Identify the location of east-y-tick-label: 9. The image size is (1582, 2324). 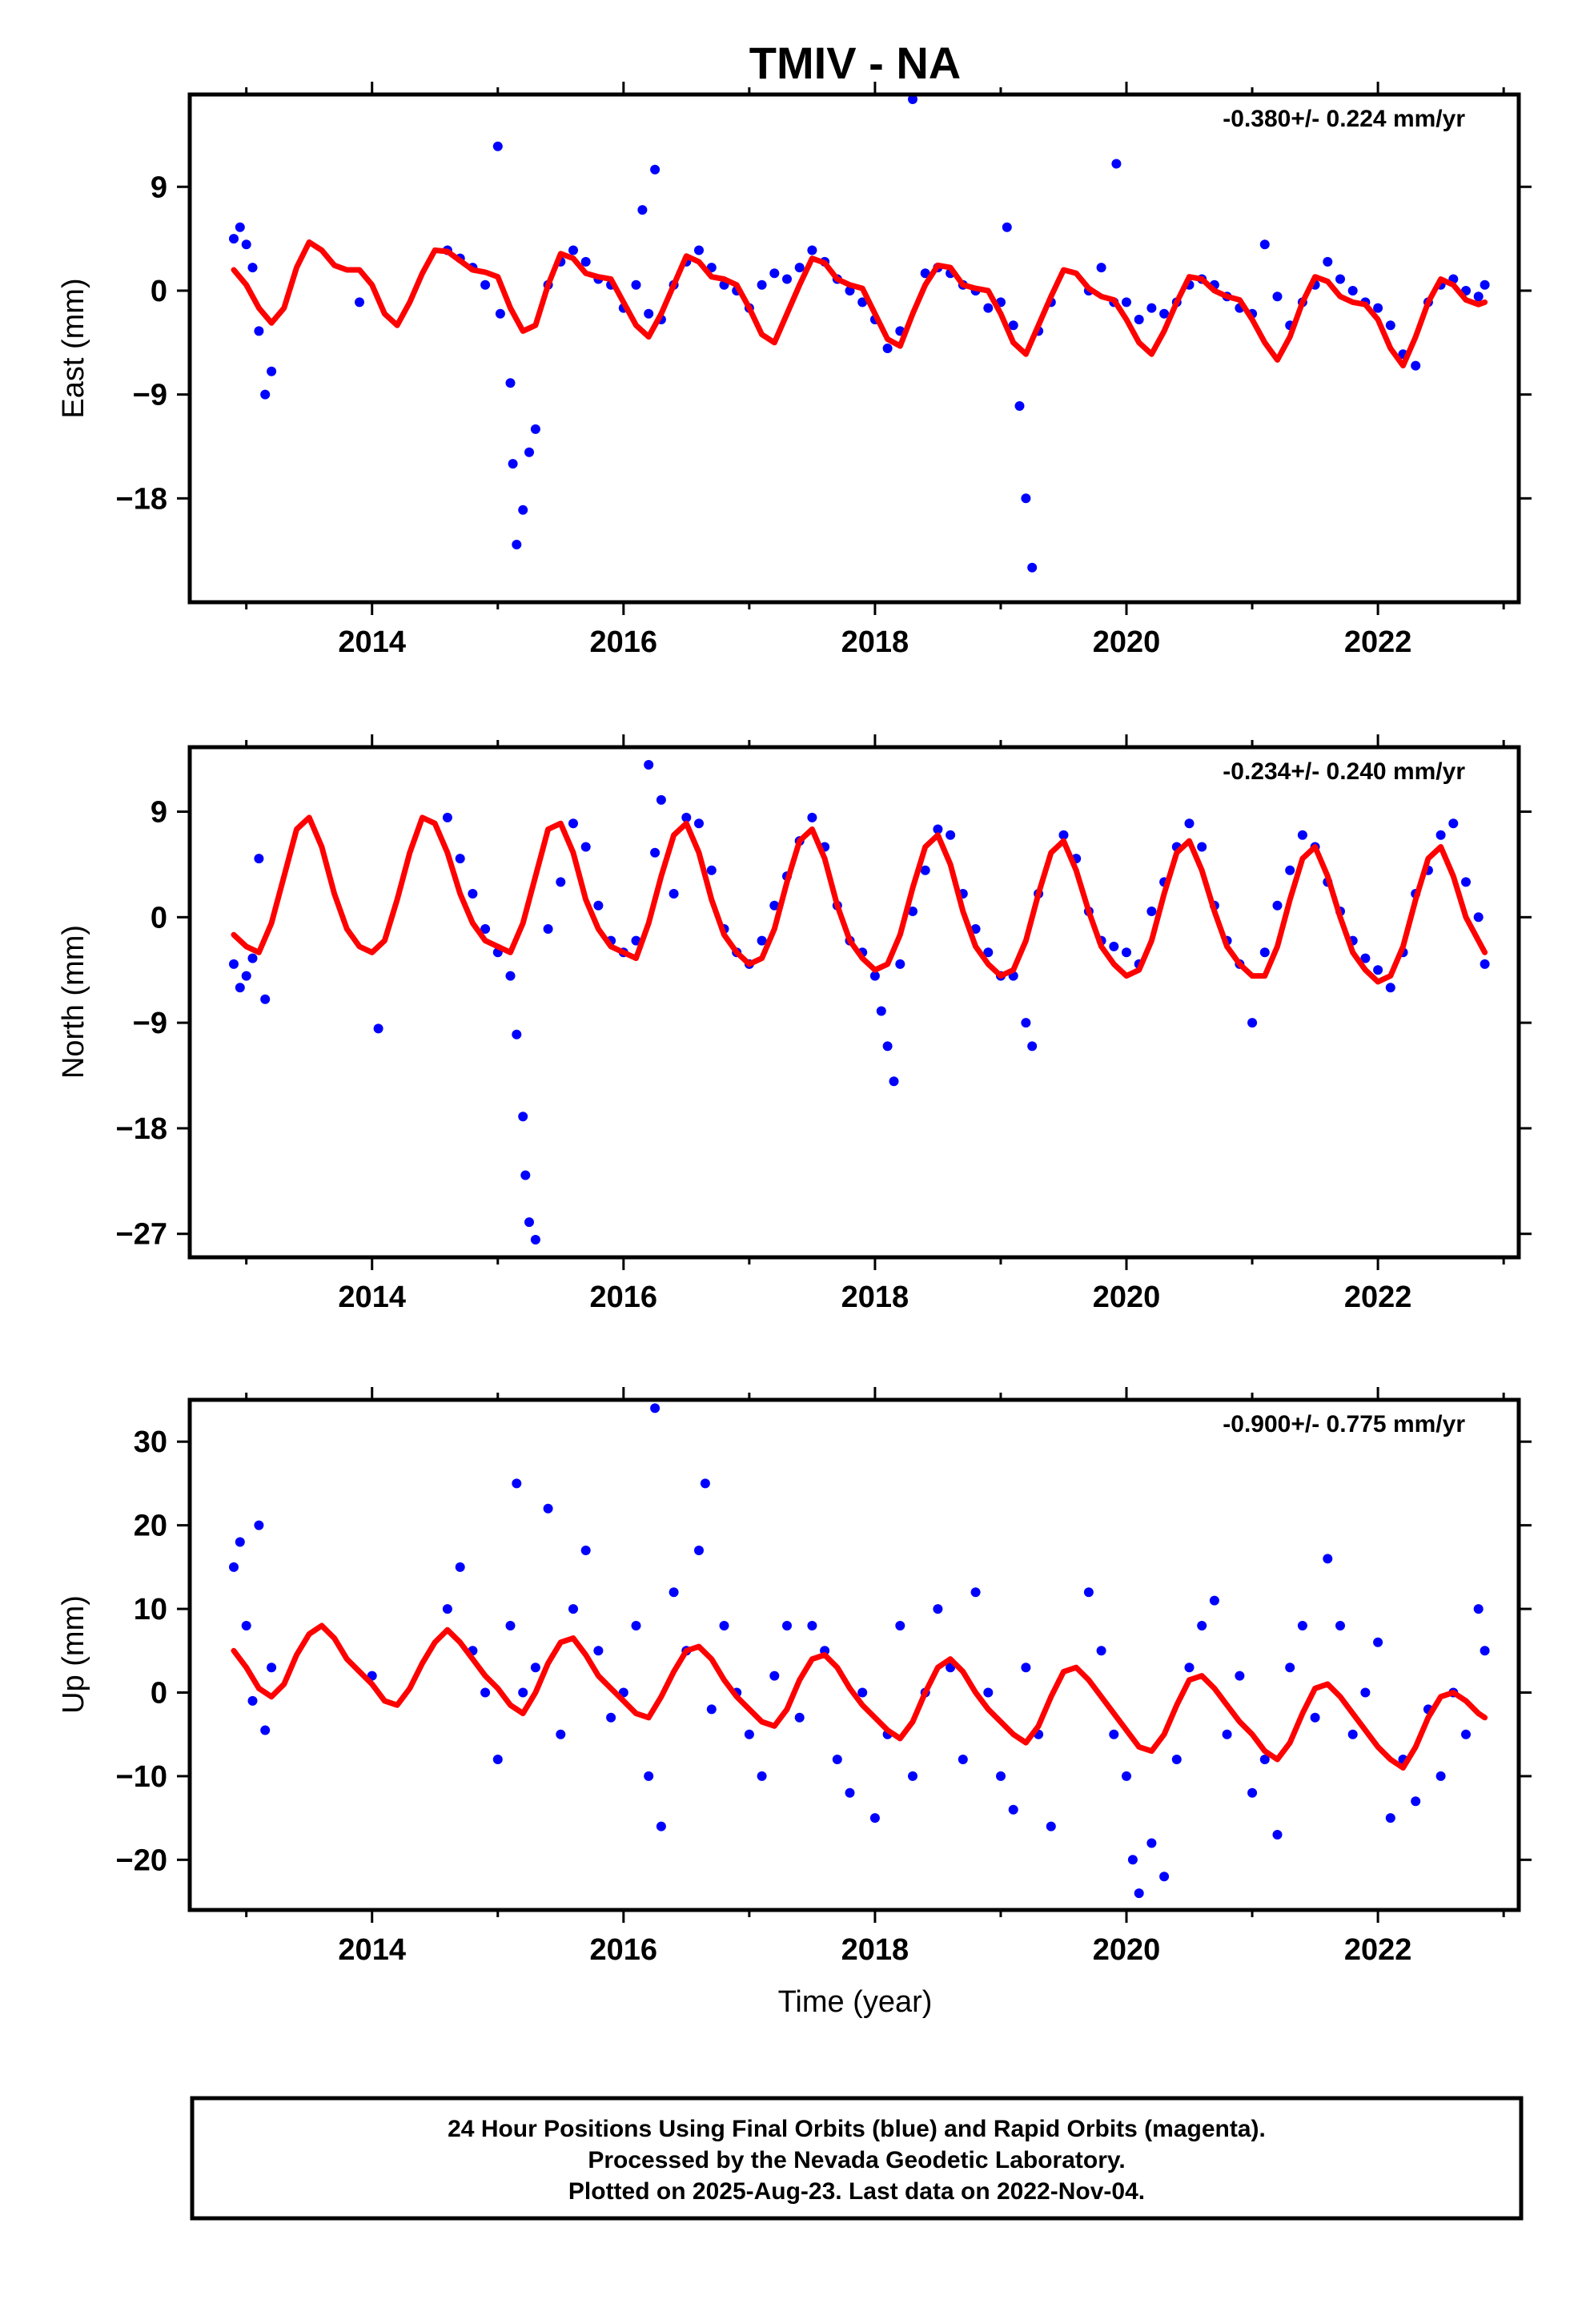
(159, 187).